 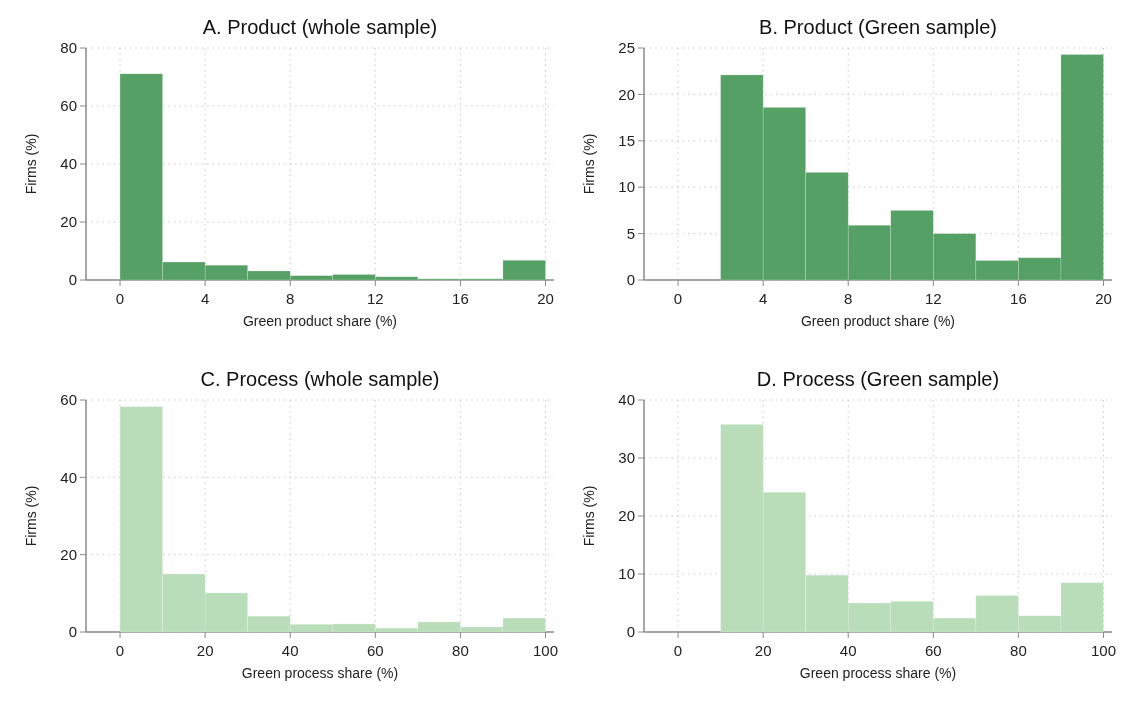 I want to click on y-tick-label: 80, so click(x=68, y=48).